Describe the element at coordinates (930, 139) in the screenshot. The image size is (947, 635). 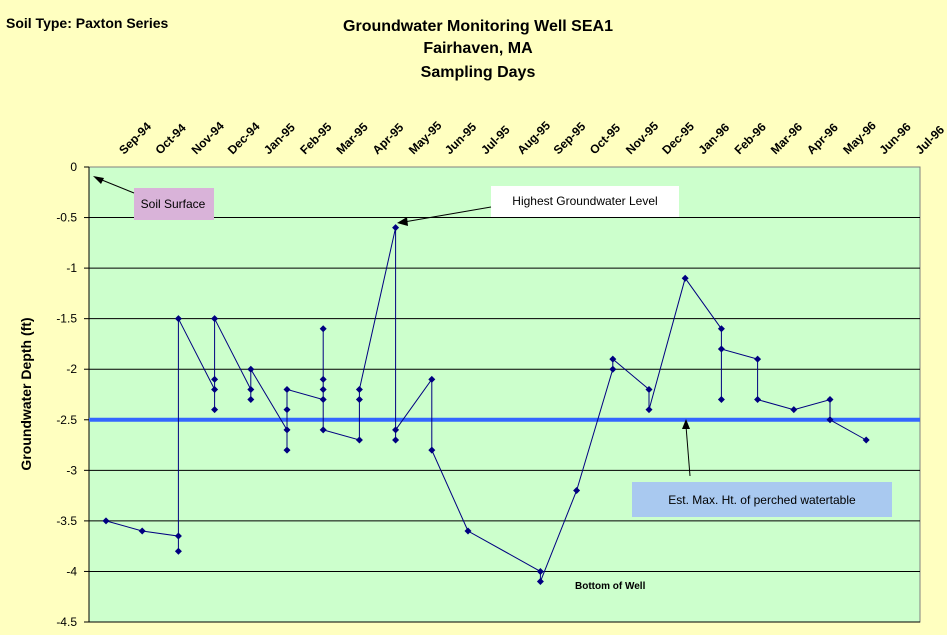
I see `x-tick-label: Jul-96` at that location.